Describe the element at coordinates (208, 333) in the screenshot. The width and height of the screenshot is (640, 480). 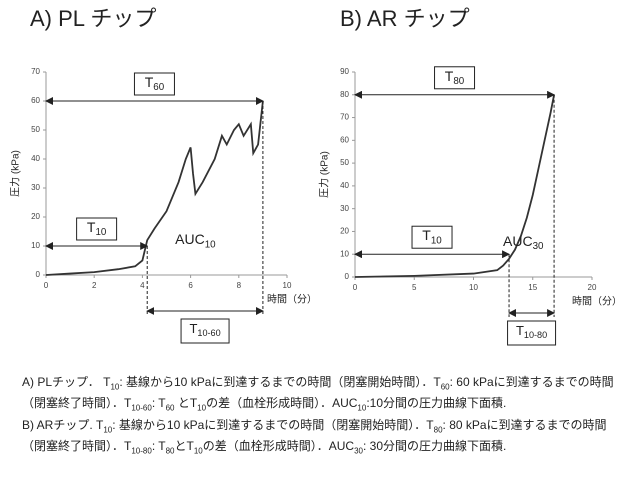
I see `label-sub: 10-60` at that location.